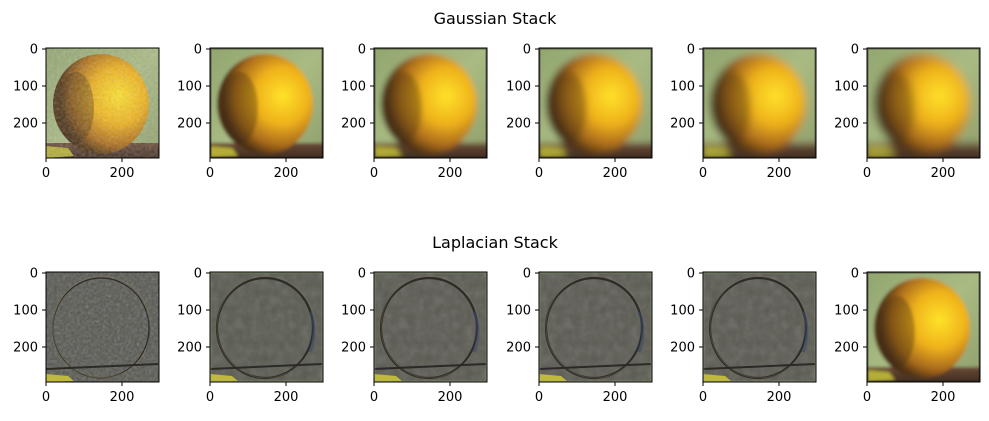 This screenshot has height=421, width=989. I want to click on panel-1-3: 0 100 200 0 200, so click(579, 336).